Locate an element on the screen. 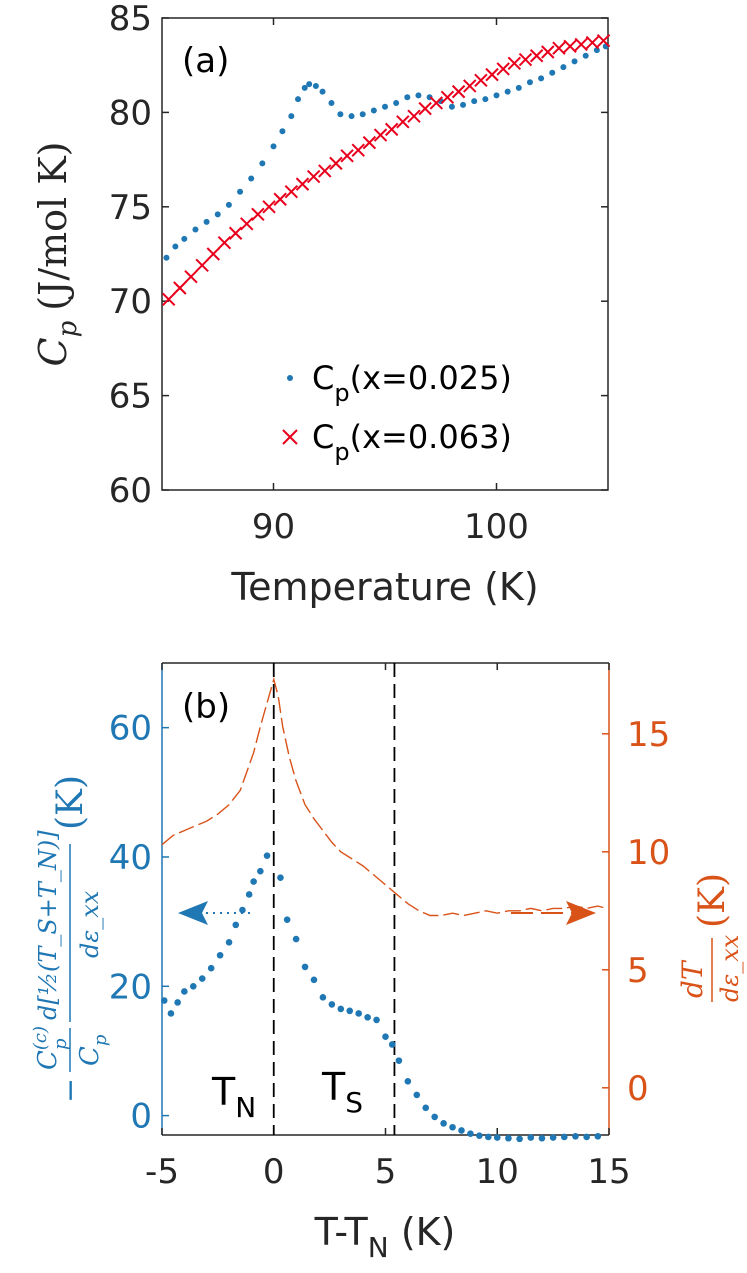  panel-b-label: (b) is located at coordinates (206, 707).